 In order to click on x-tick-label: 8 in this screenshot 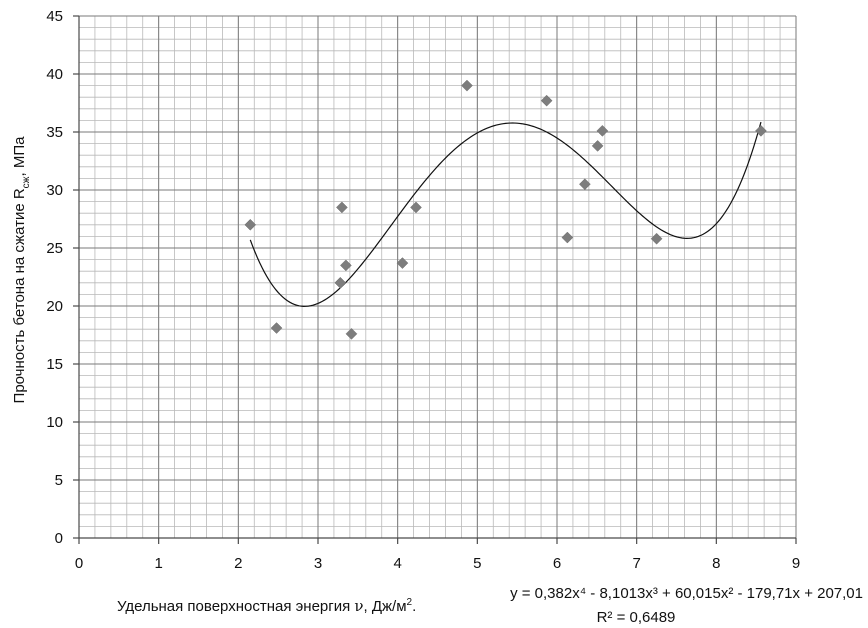, I will do `click(716, 563)`.